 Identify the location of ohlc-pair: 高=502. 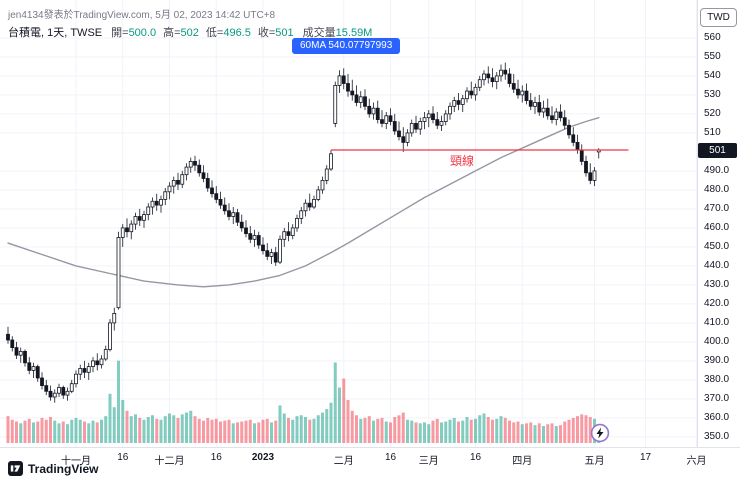
(181, 32).